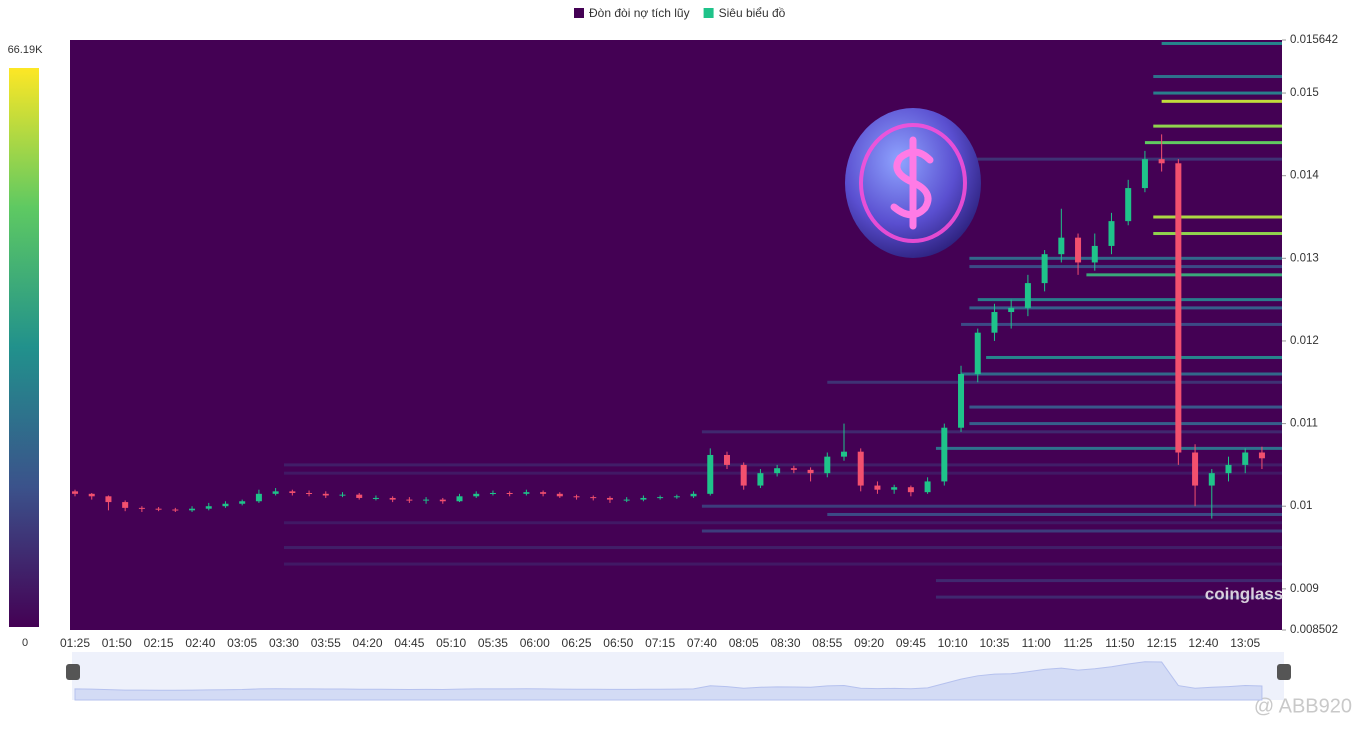  Describe the element at coordinates (1077, 643) in the screenshot. I see `x-tick-label: 11:25` at that location.